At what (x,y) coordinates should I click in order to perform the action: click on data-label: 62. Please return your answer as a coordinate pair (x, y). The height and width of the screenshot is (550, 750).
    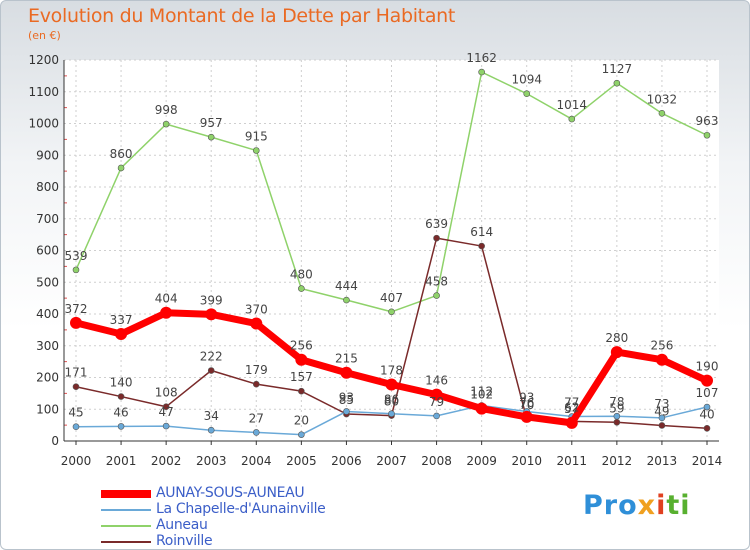
    Looking at the image, I should click on (571, 407).